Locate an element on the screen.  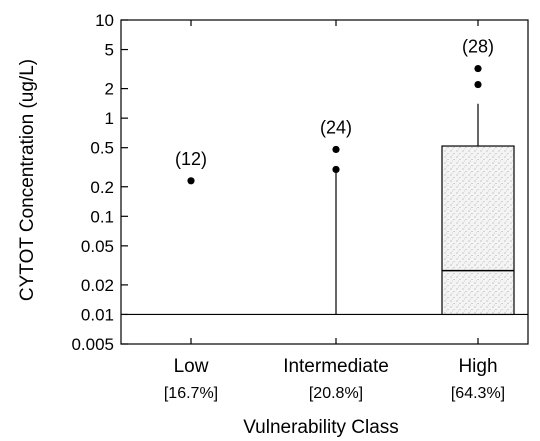
y-tick-label: 5 is located at coordinates (109, 50).